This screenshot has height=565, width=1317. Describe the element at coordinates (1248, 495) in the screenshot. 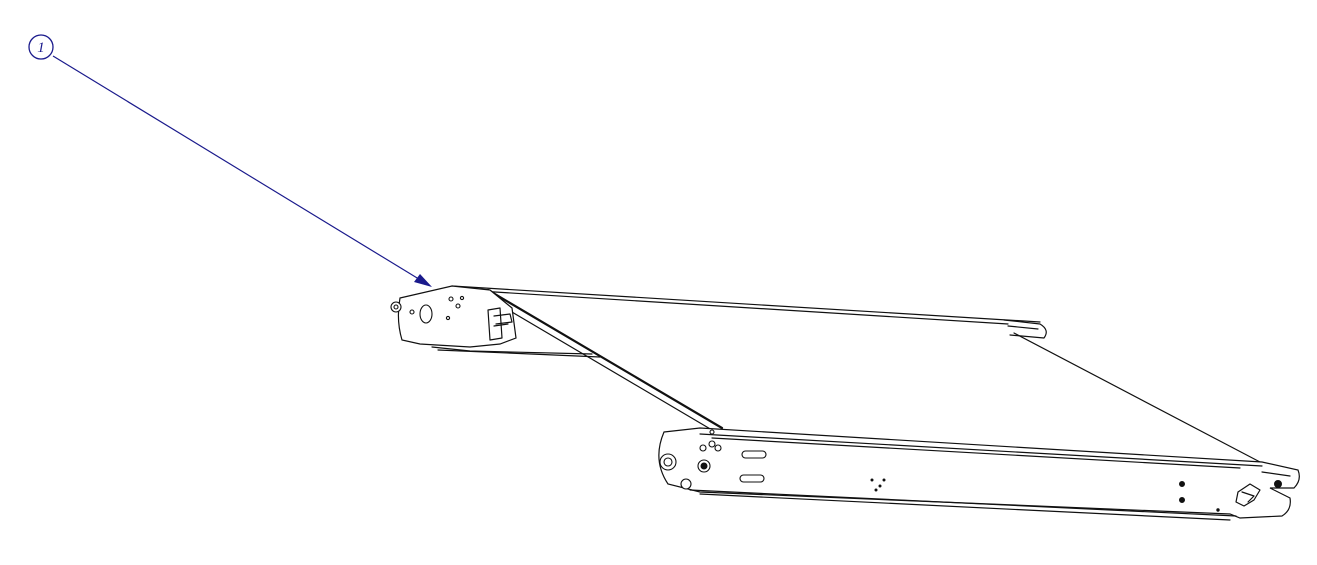

I see `tensioner-bracket` at that location.